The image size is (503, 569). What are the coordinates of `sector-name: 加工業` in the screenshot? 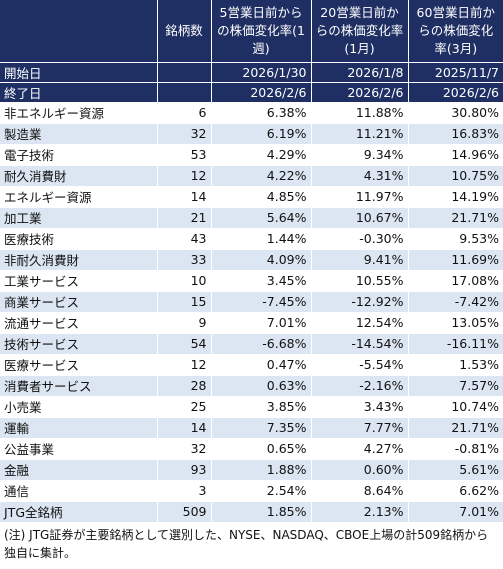 It's located at (79, 218).